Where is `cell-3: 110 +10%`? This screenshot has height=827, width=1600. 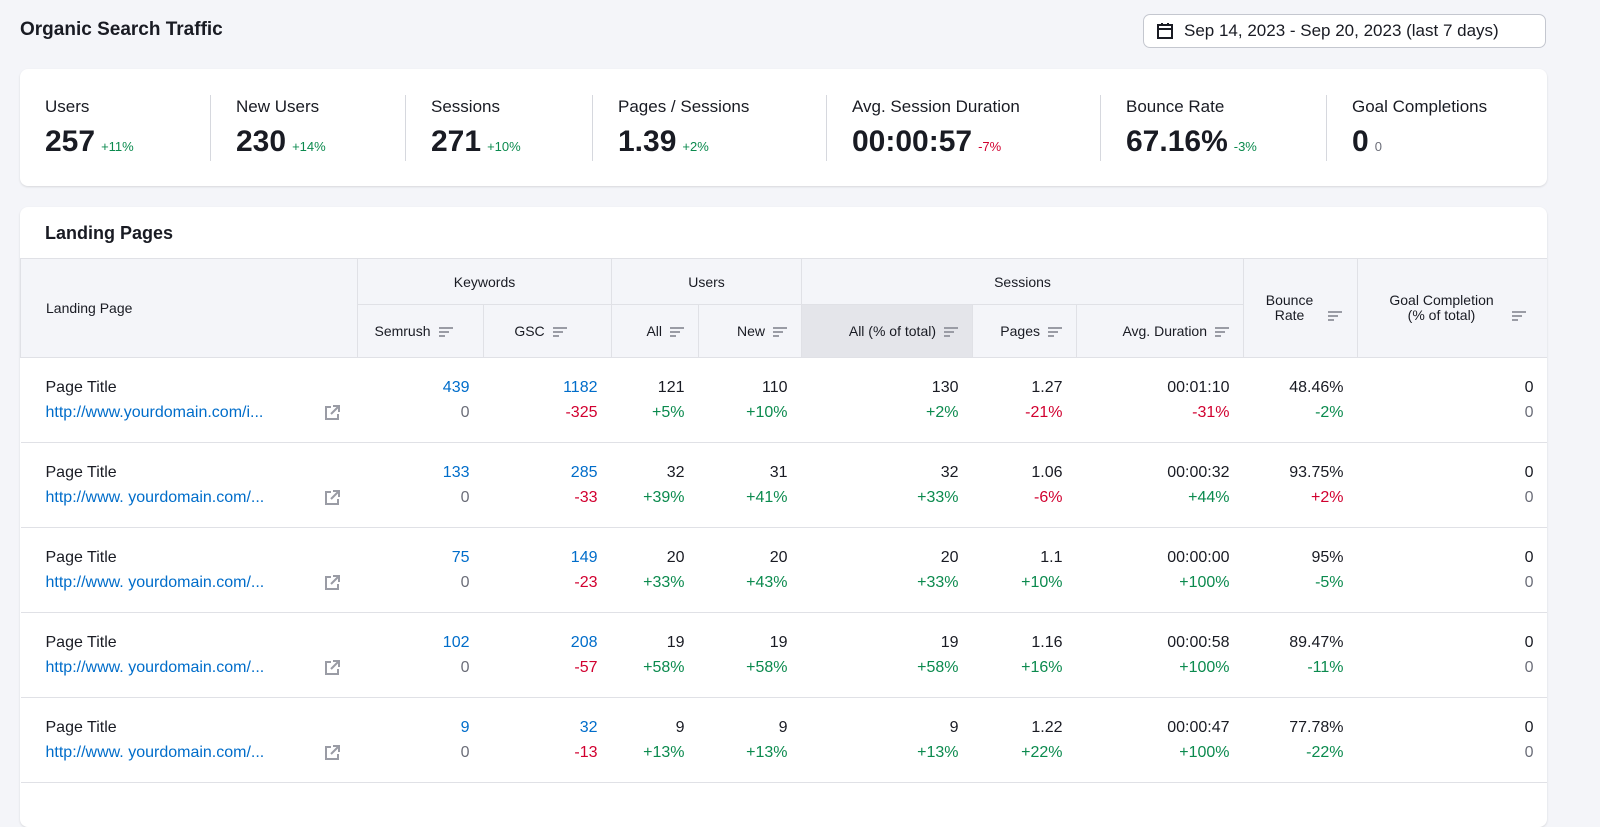
cell-3: 110 +10% is located at coordinates (750, 400).